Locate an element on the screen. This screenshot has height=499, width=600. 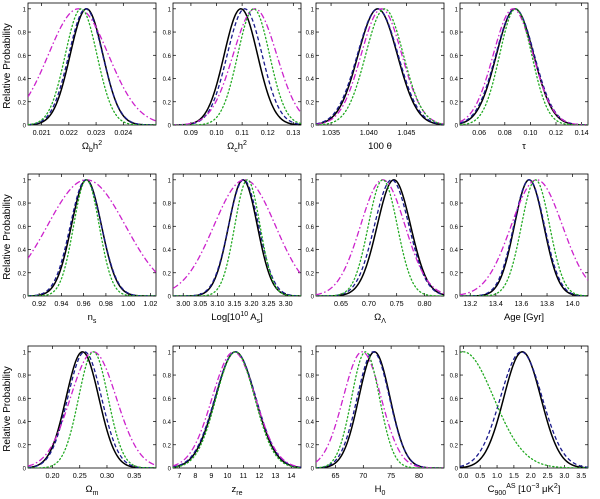
panel-10: 0 0.2 0.4 0.6 0.8 1 7 8 9 10 11 12 13 14 zre is located at coordinates (232, 421).